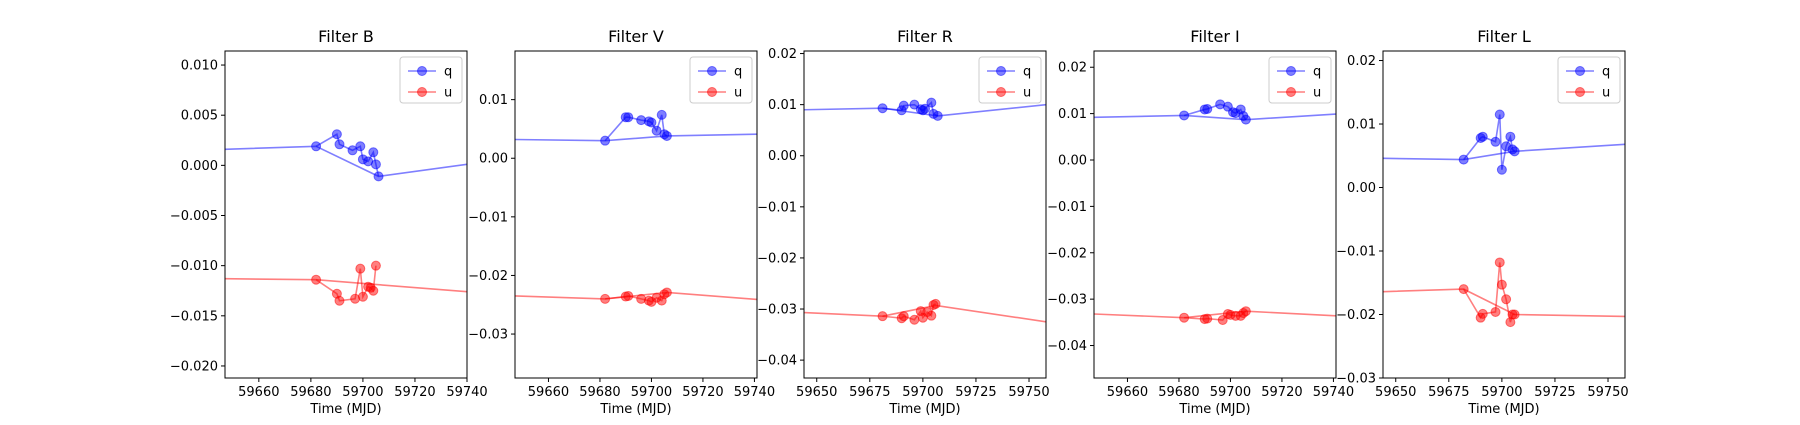 This screenshot has height=425, width=1800. I want to click on subplot-title: Filter V, so click(636, 36).